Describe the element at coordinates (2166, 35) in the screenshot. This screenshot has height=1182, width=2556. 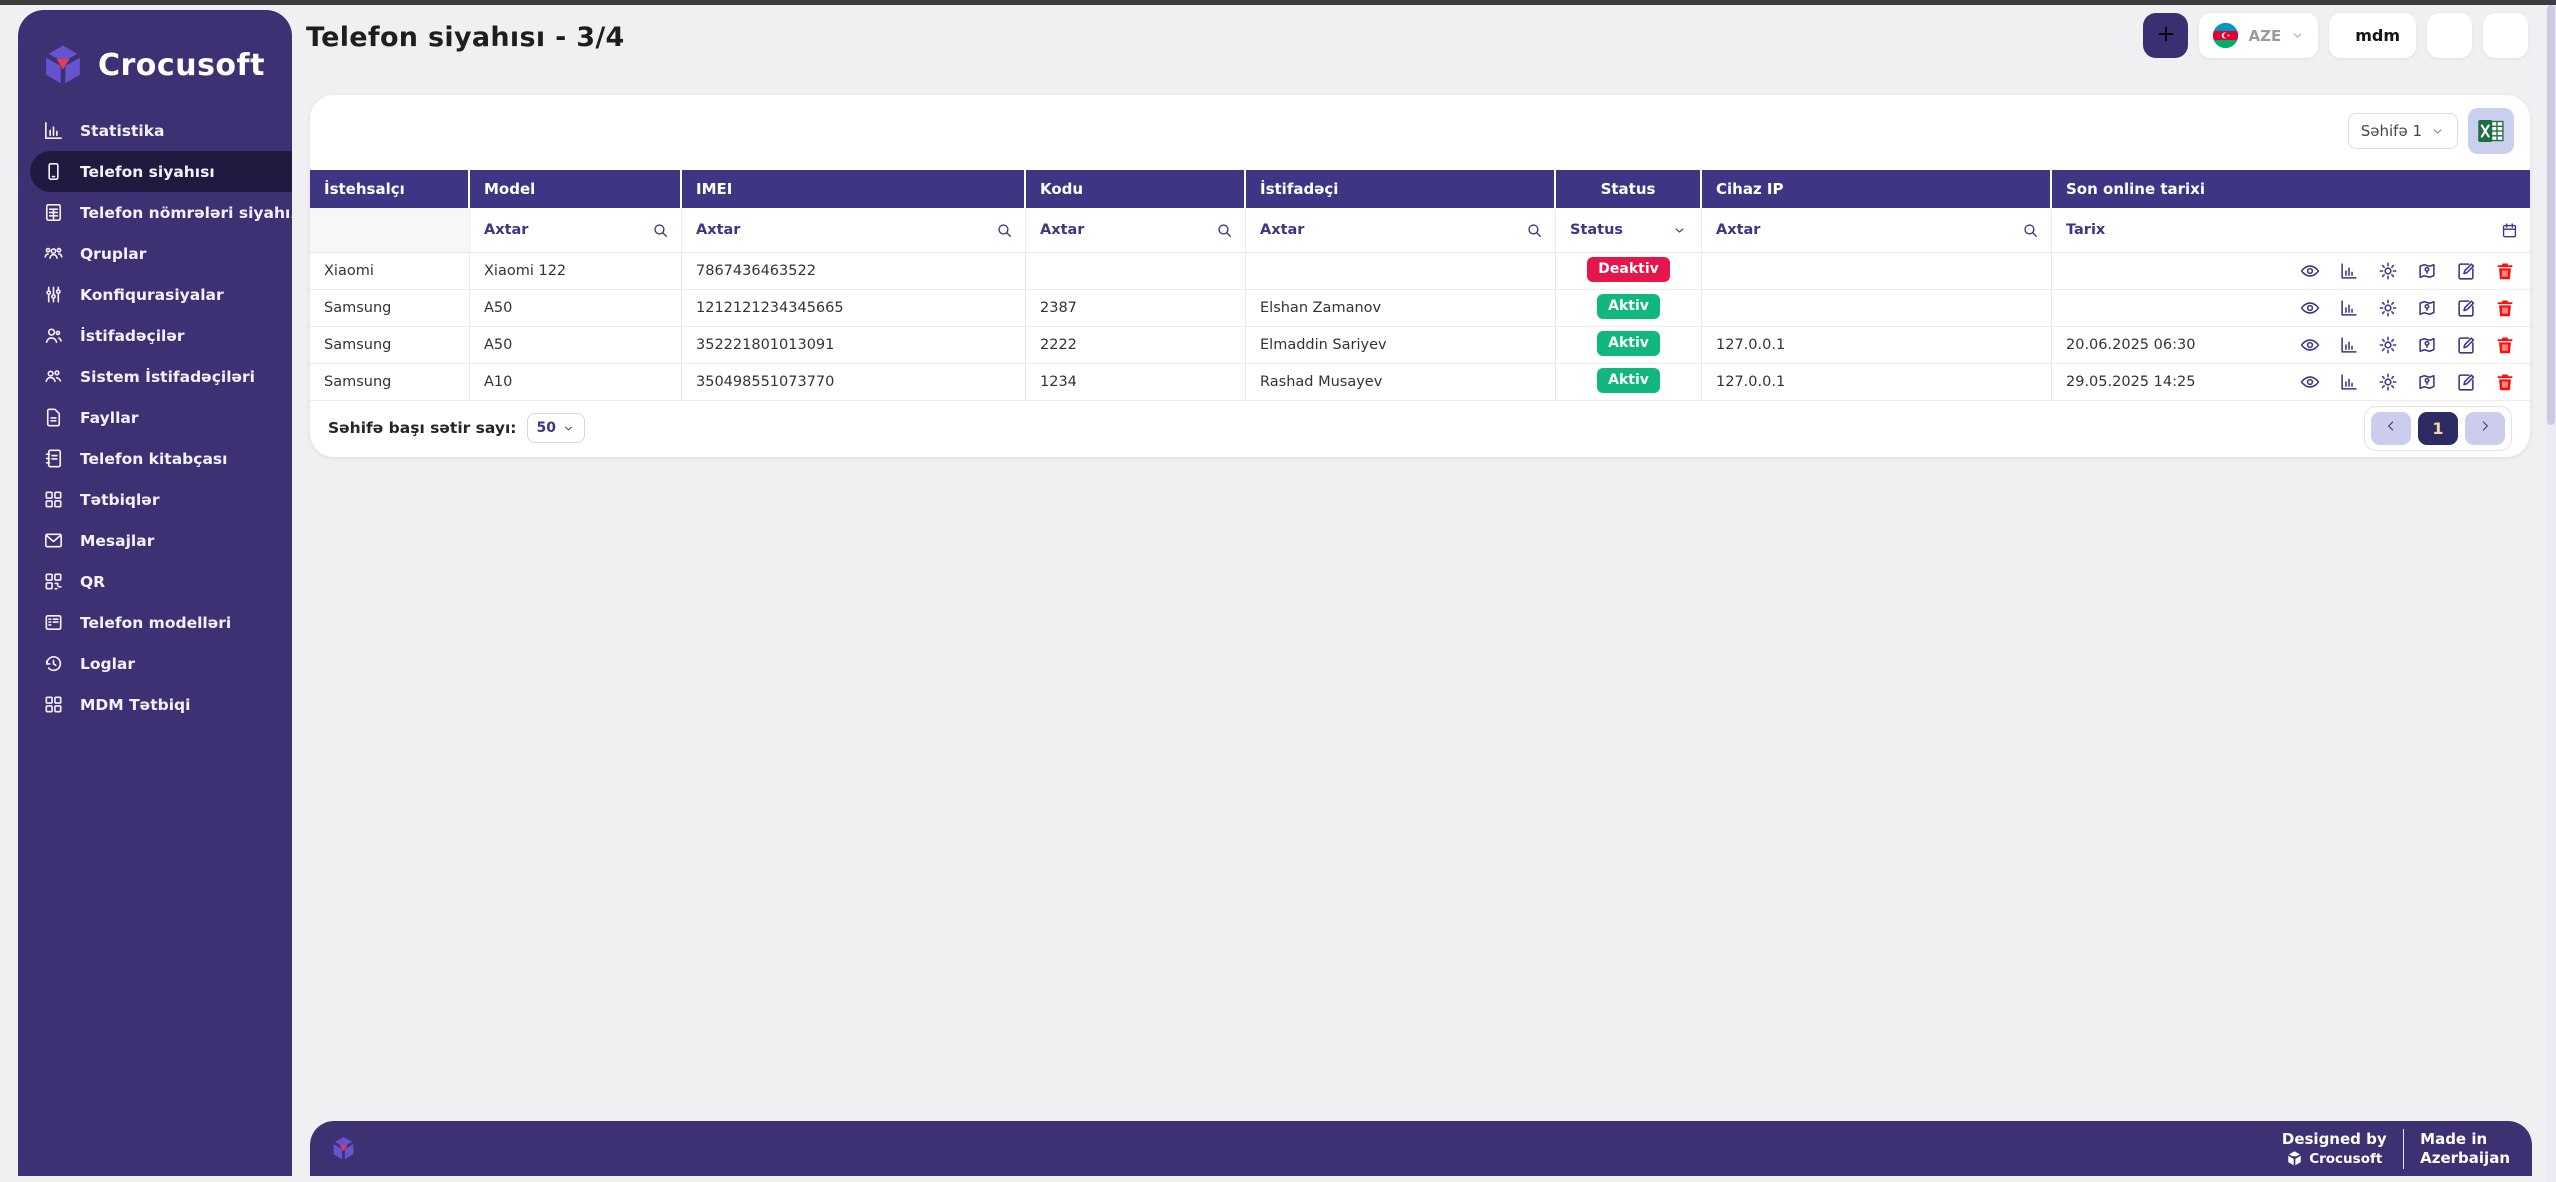
I see `add-button` at that location.